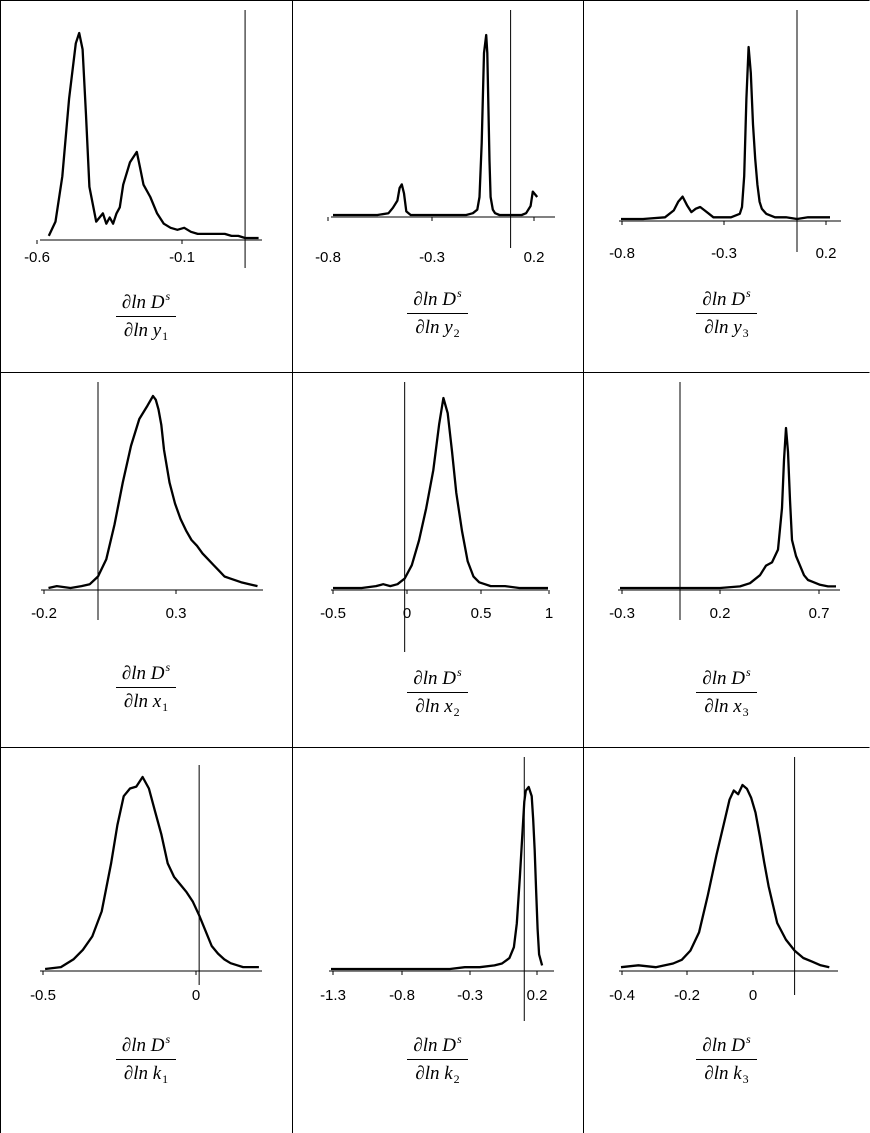 The height and width of the screenshot is (1133, 870). I want to click on density-panel: -0.4 -0.2 0 ∂ln Ds ∂ln k3, so click(726, 940).